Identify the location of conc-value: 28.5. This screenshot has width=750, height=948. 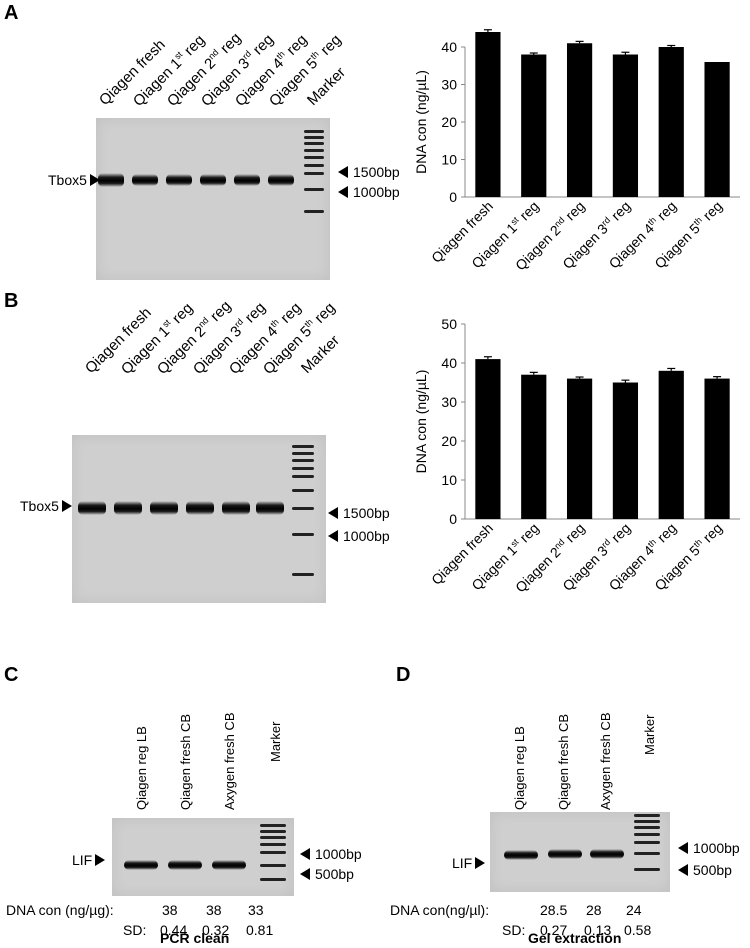
(554, 910).